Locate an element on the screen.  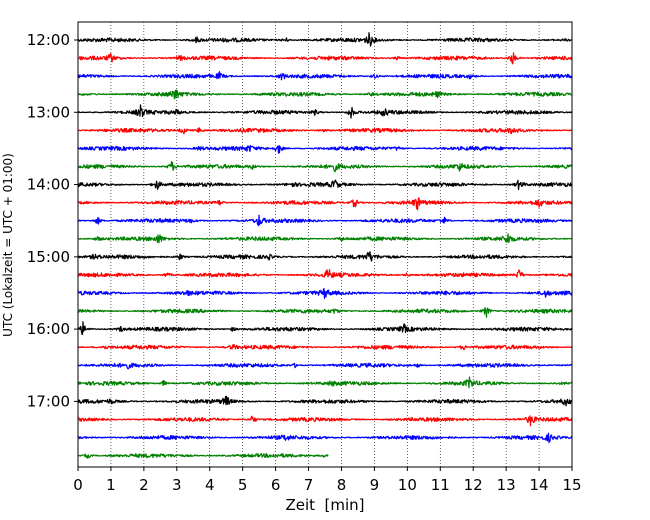
y-axis-label: UTC (Lokalzeit = UTC + 01:00) is located at coordinates (8, 245).